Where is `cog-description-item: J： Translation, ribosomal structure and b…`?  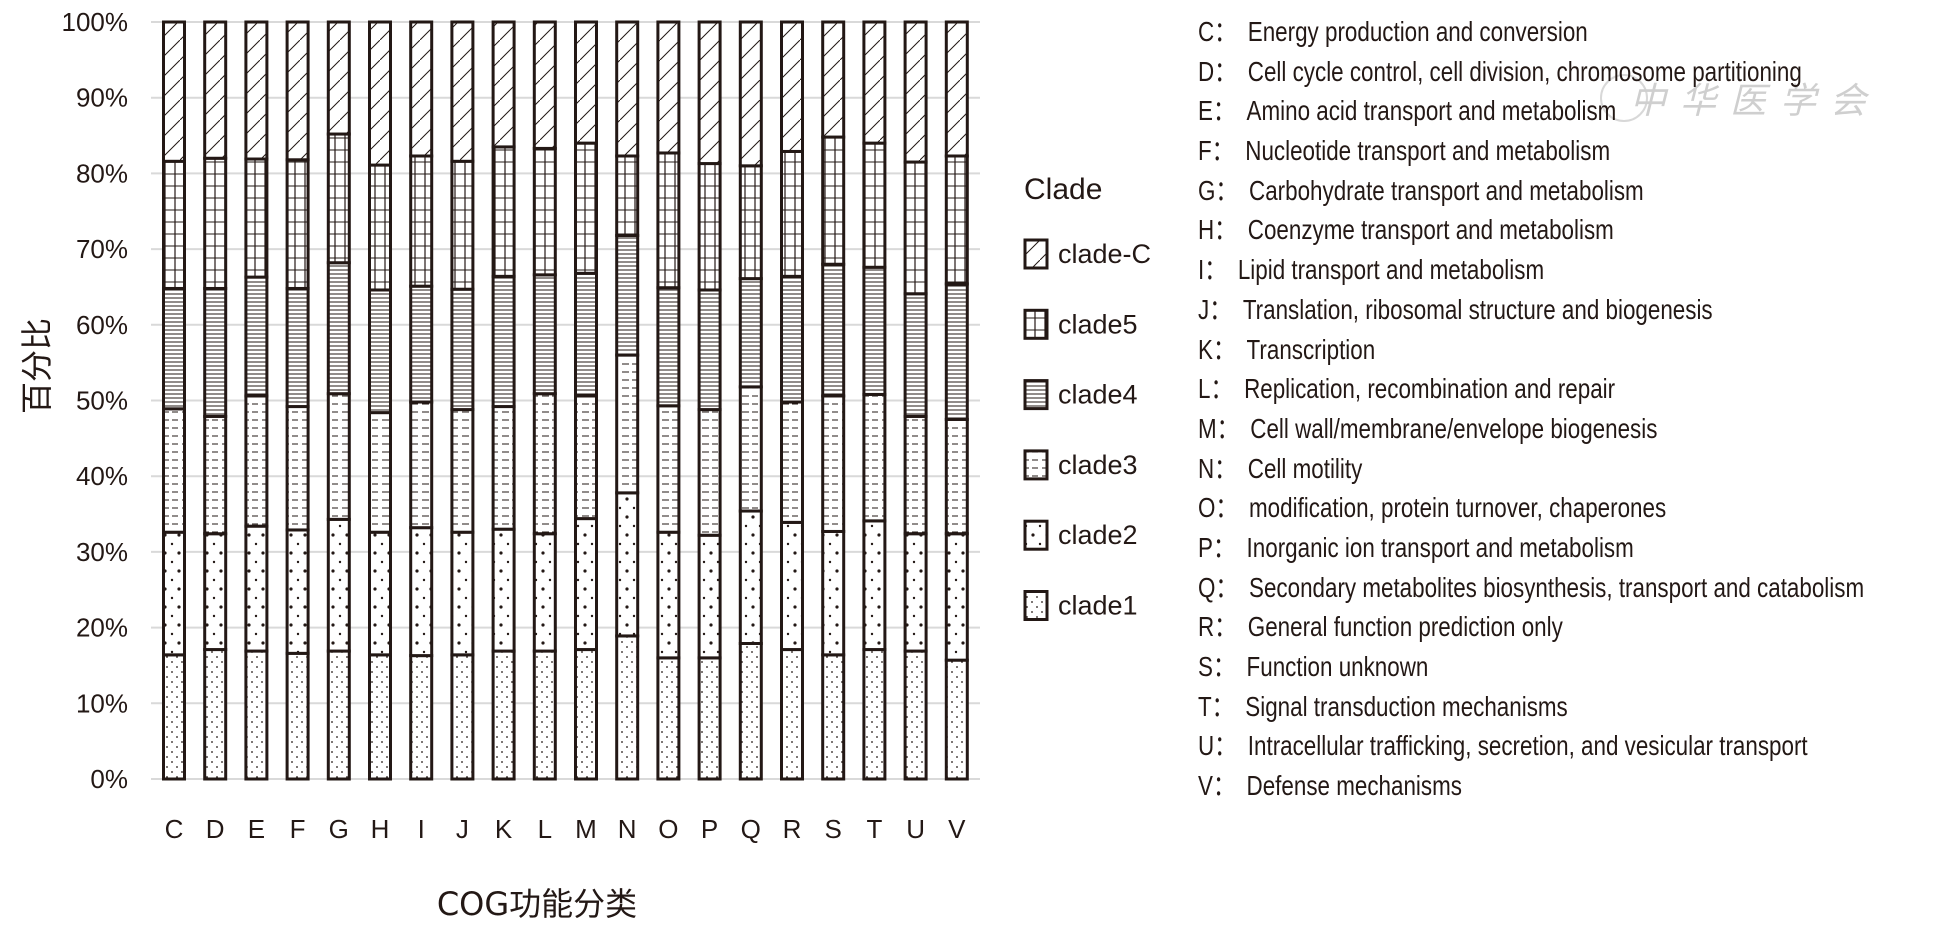
cog-description-item: J： Translation, ribosomal structure and b… is located at coordinates (1531, 310).